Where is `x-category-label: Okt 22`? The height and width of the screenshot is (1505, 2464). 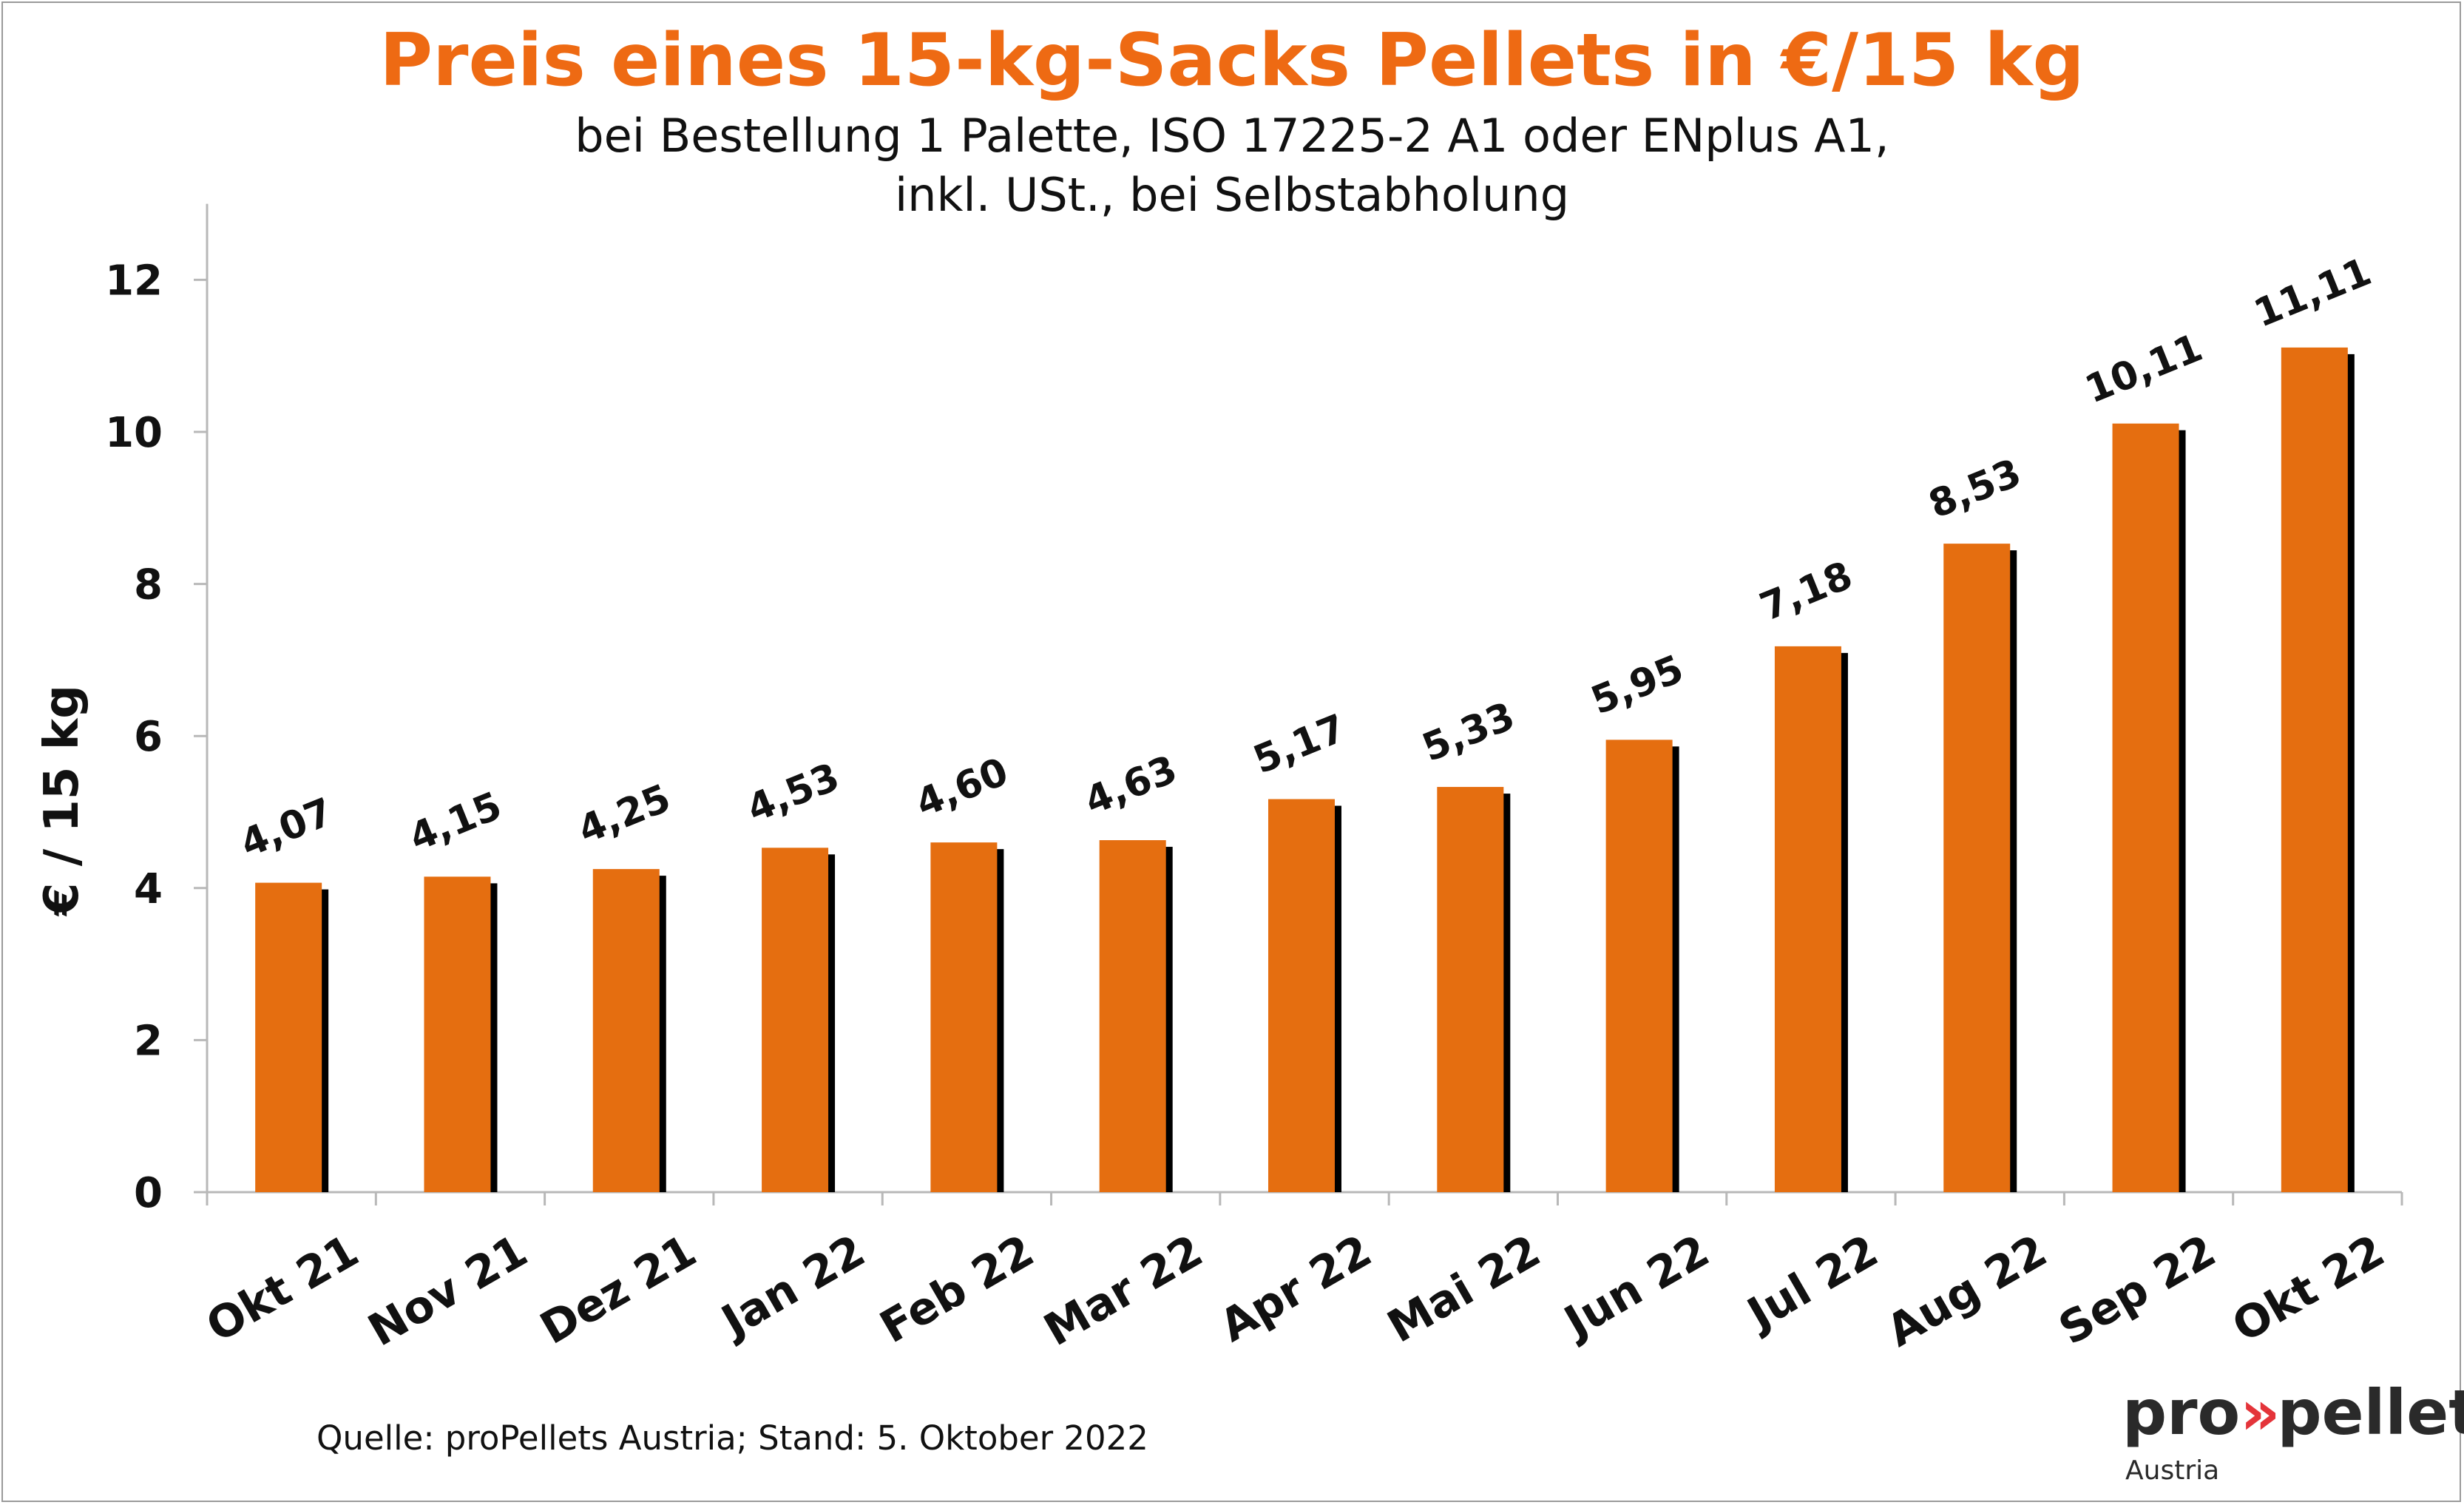
x-category-label: Okt 22 is located at coordinates (2308, 1289).